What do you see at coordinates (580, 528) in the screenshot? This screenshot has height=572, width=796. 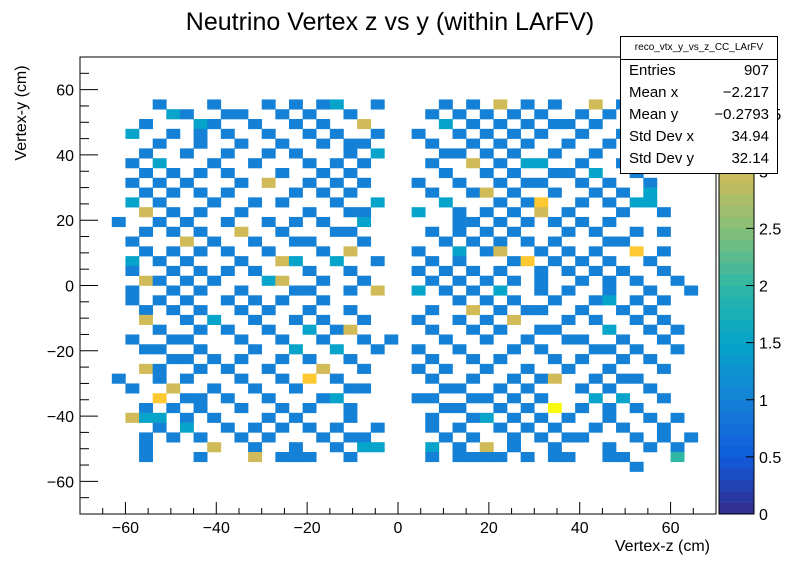 I see `x-tick-label: 40` at bounding box center [580, 528].